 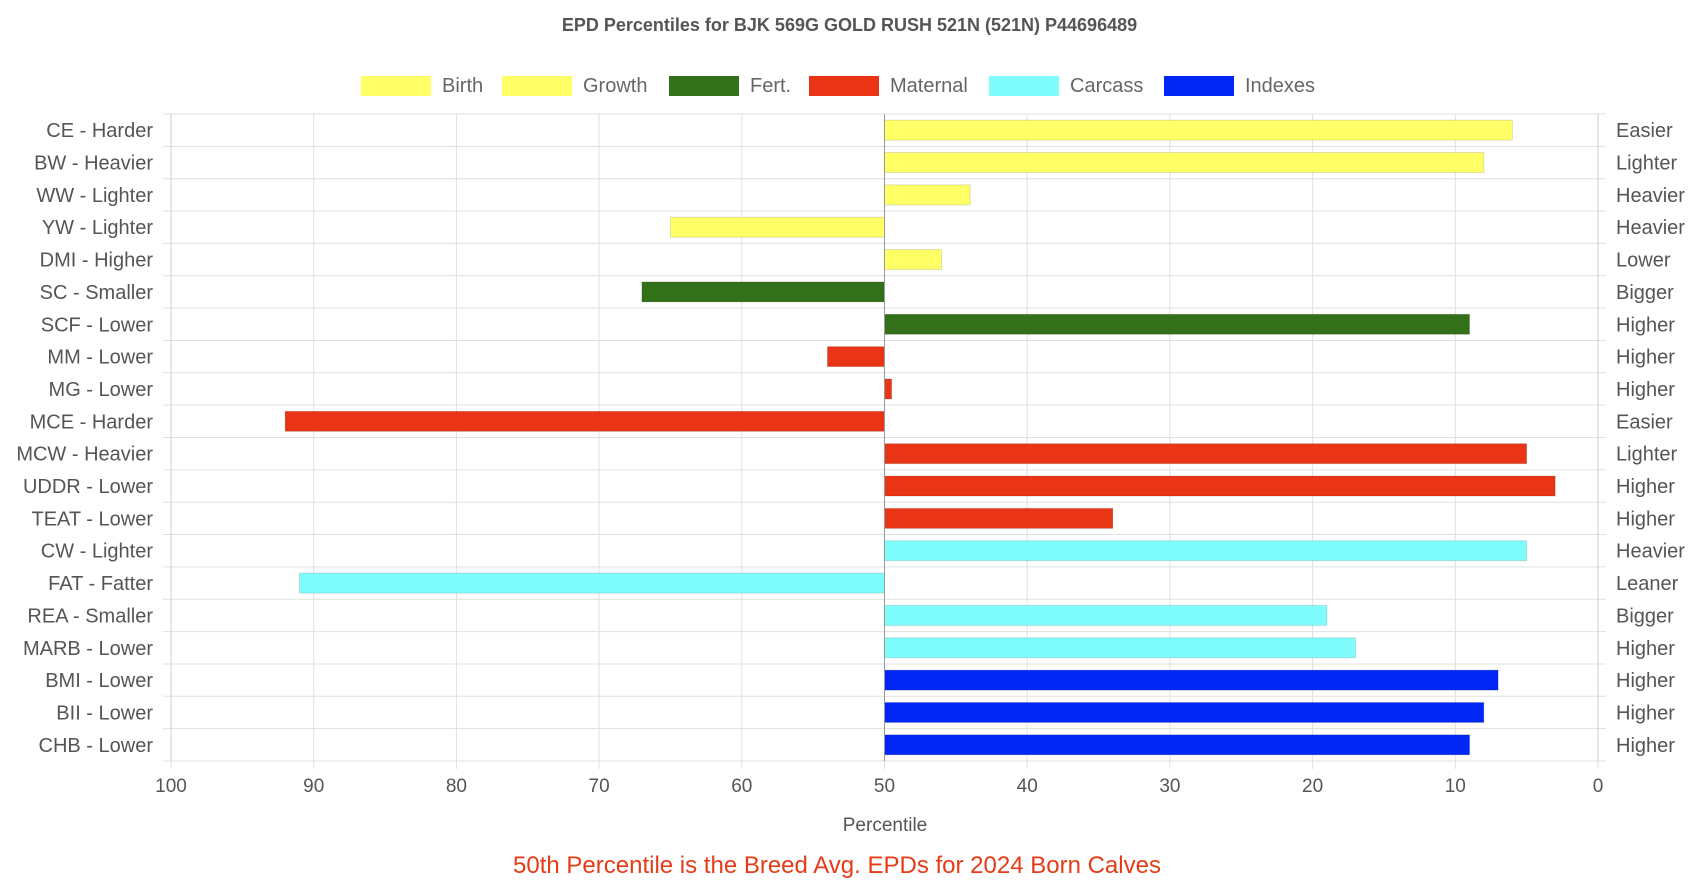 I want to click on y-tick-label: FAT - Fatter, so click(x=100, y=584).